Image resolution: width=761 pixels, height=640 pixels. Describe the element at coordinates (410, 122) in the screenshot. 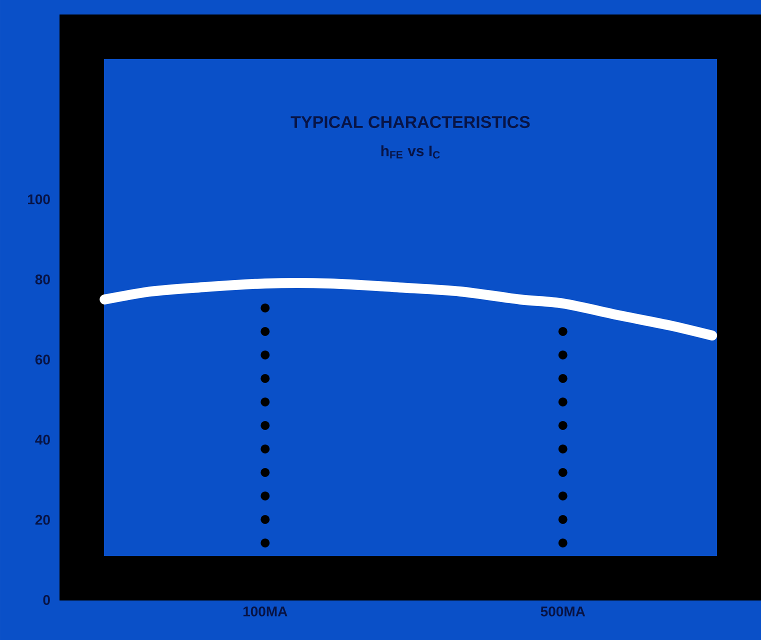

I see `text: TYPICAL CHARACTERISTICS` at that location.